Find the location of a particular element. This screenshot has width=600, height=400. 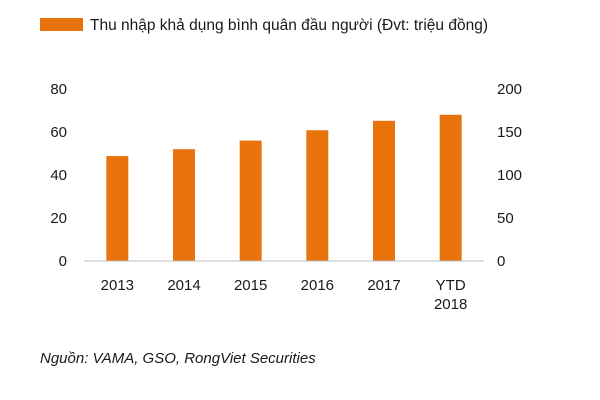

source-note: Nguồn: VAMA, GSO, RongViet Securities is located at coordinates (178, 358).